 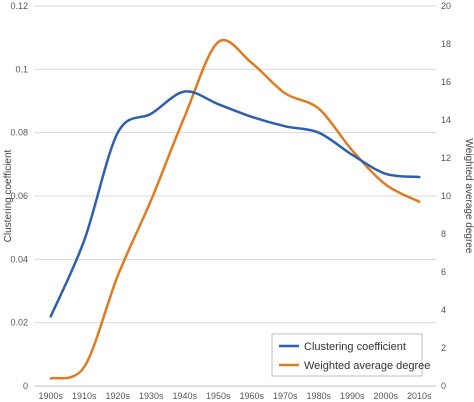 What do you see at coordinates (117, 396) in the screenshot?
I see `x-tick-label: 1920s` at bounding box center [117, 396].